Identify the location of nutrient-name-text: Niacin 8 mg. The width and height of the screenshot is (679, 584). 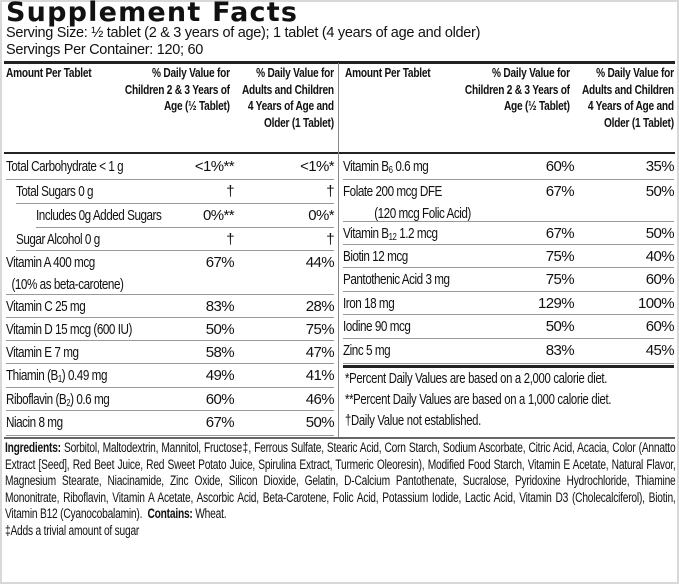
(90, 423).